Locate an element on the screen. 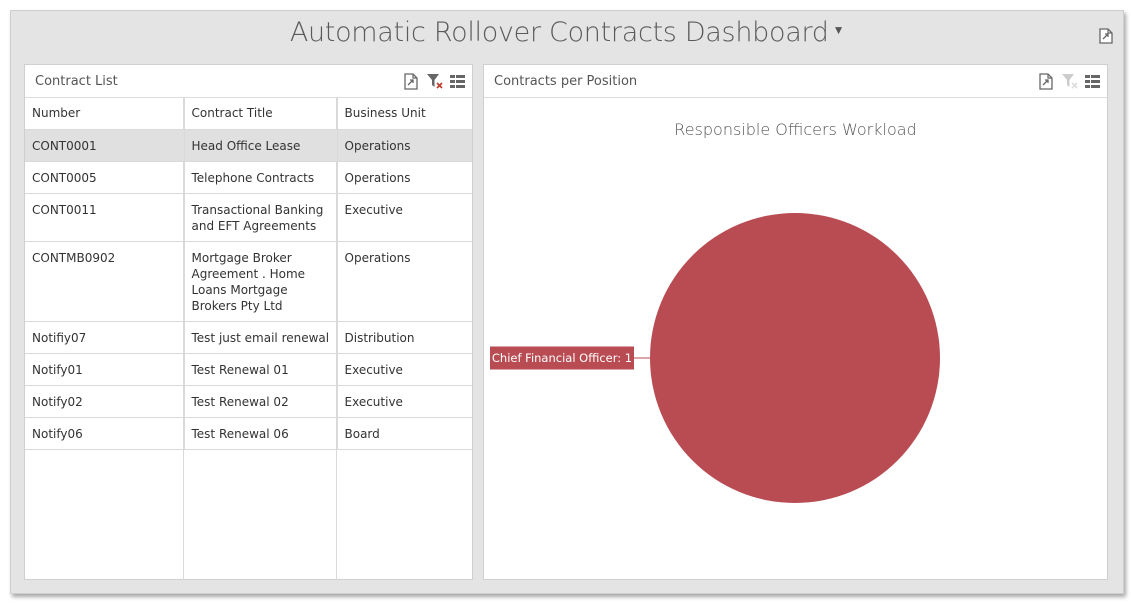  contract-list-tools is located at coordinates (434, 81).